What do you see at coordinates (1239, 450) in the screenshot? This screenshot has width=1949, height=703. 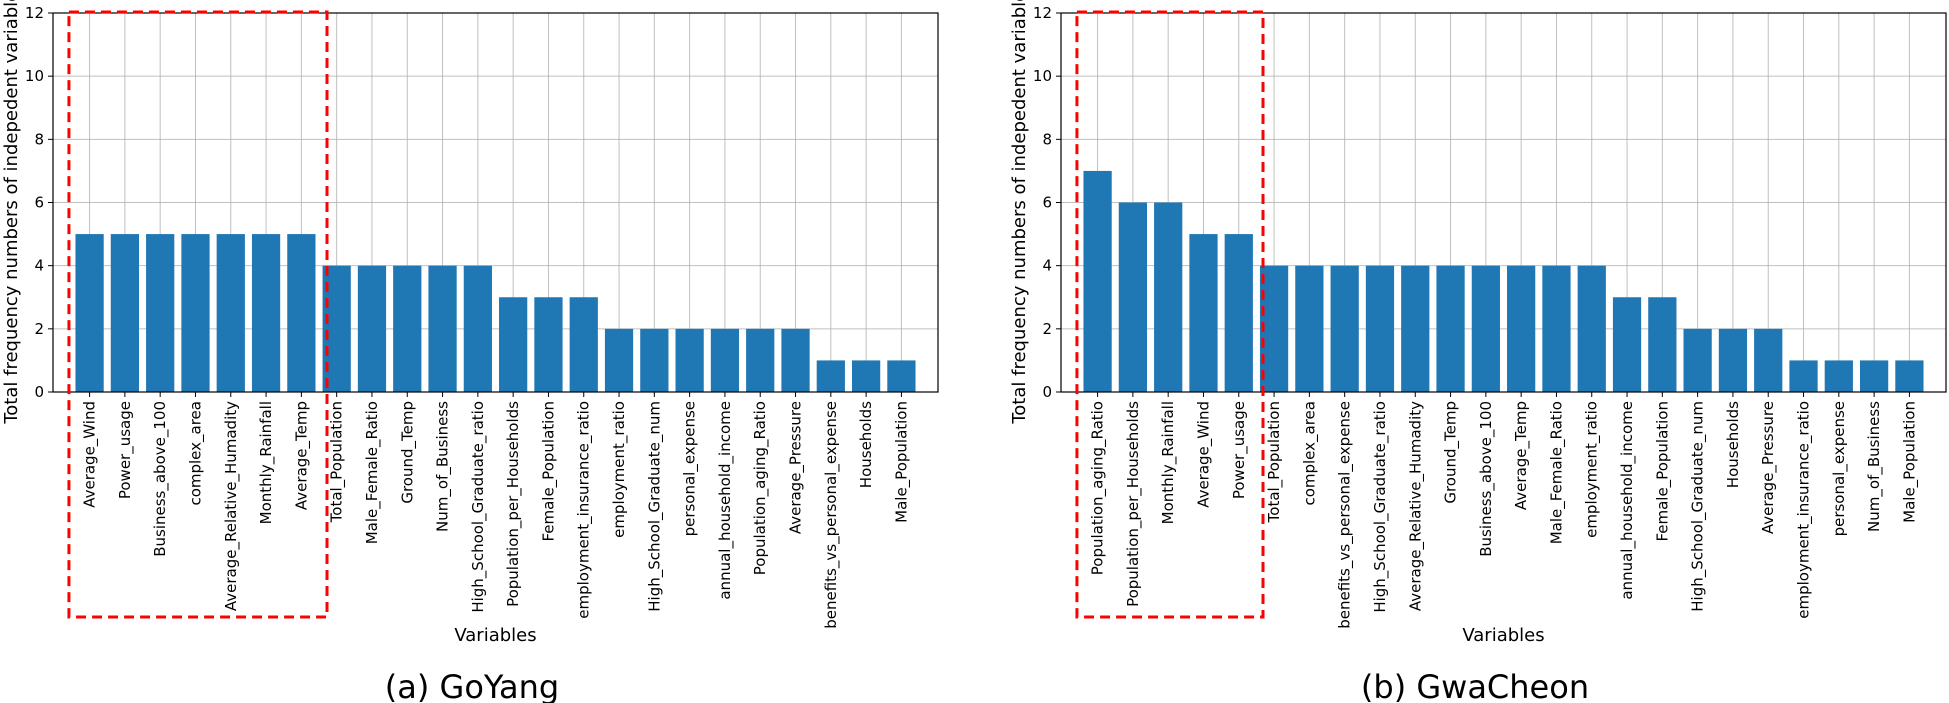 I see `x-tick-label: Power_usage` at bounding box center [1239, 450].